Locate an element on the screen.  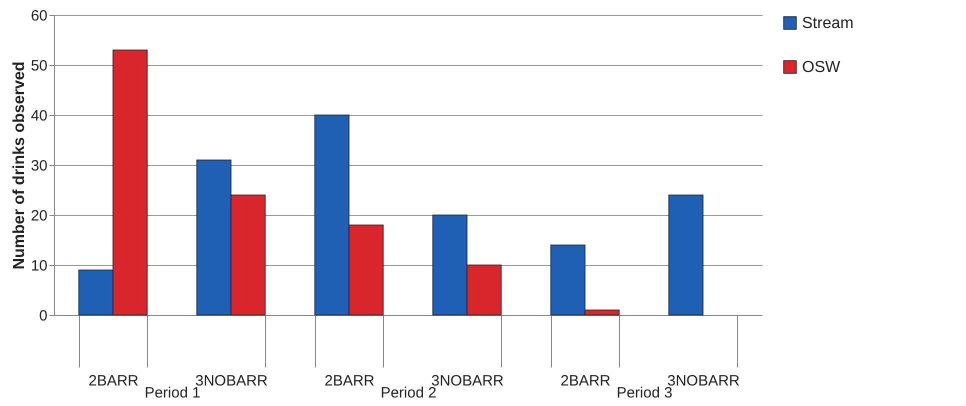
legend-label: Stream is located at coordinates (828, 23).